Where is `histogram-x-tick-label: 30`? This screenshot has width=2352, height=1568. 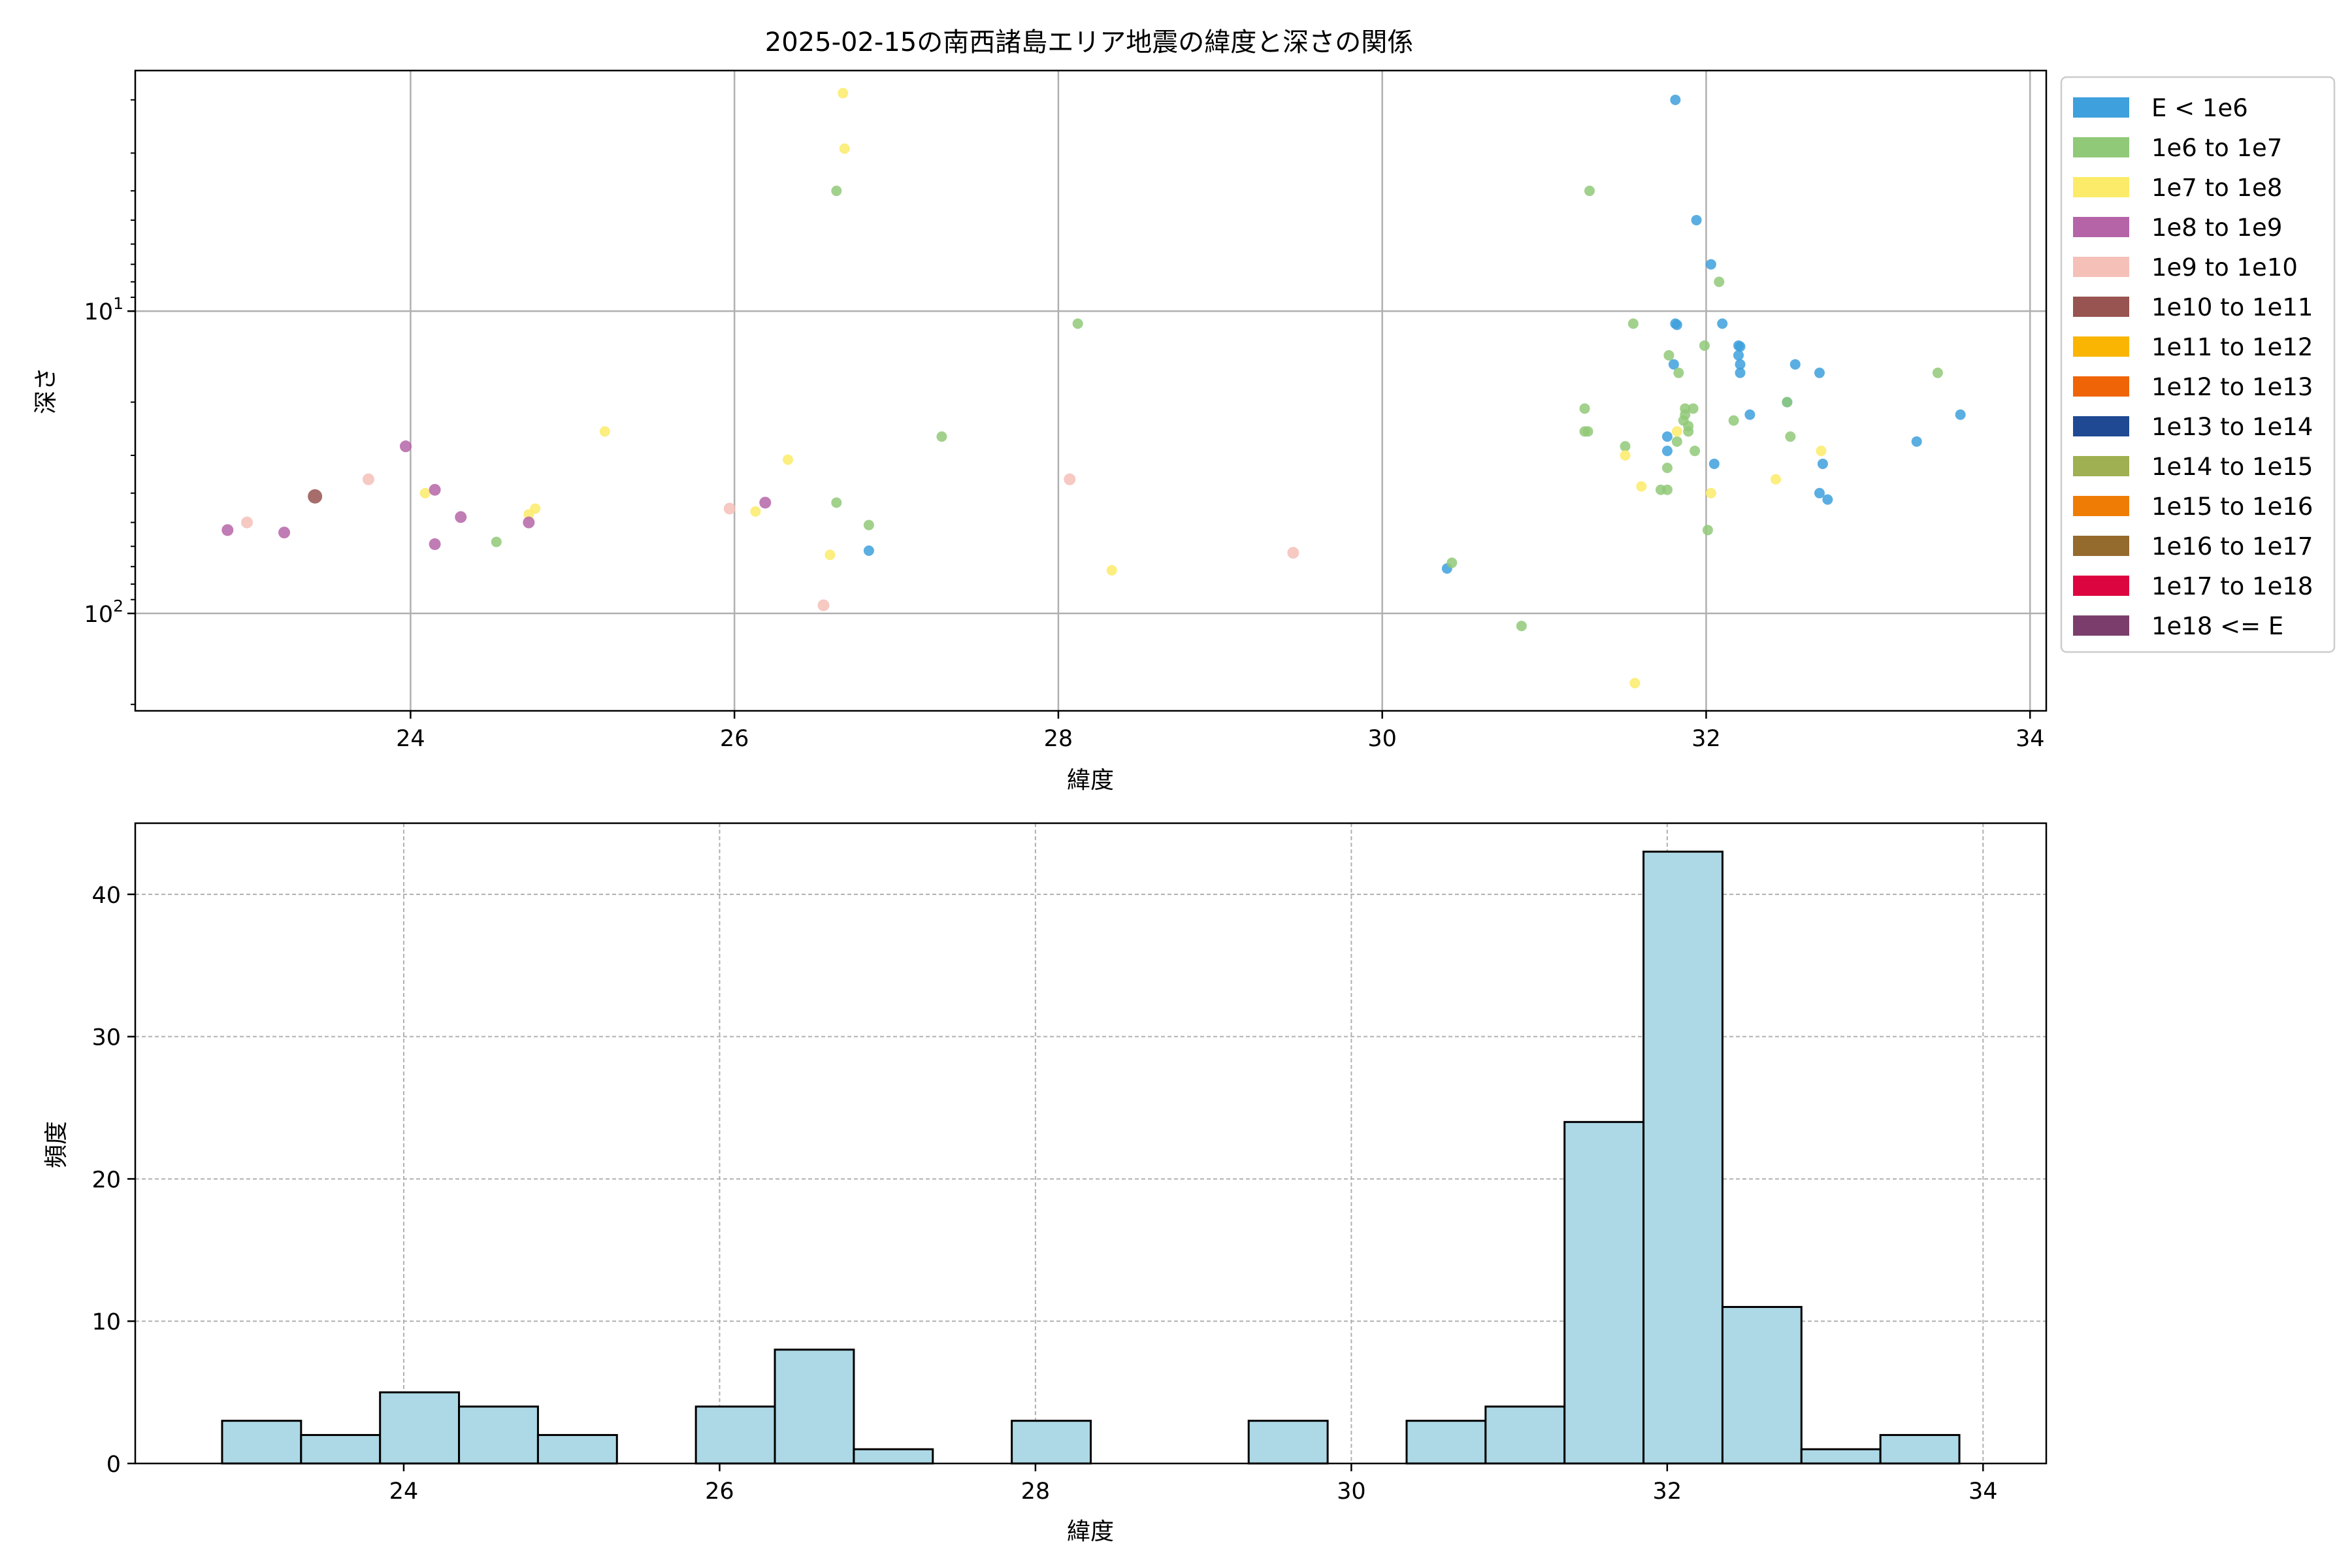
histogram-x-tick-label: 30 is located at coordinates (1351, 1491).